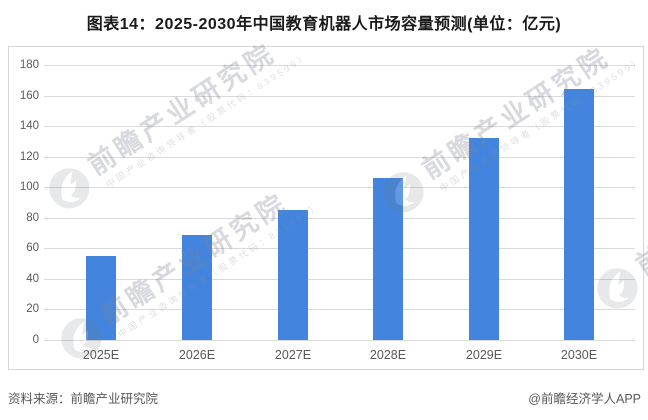 The width and height of the screenshot is (648, 420). I want to click on y-tick-label: 20, so click(32, 309).